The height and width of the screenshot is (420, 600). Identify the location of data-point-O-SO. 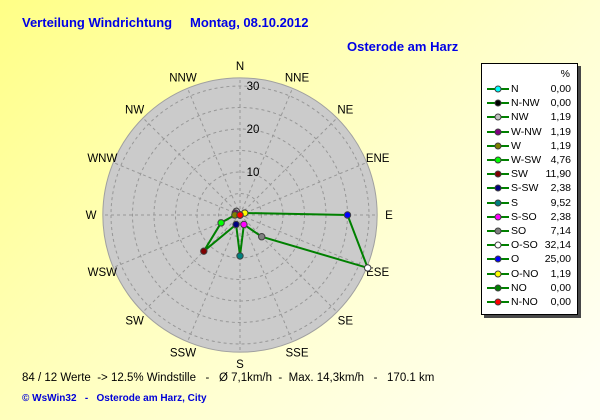
(367, 268).